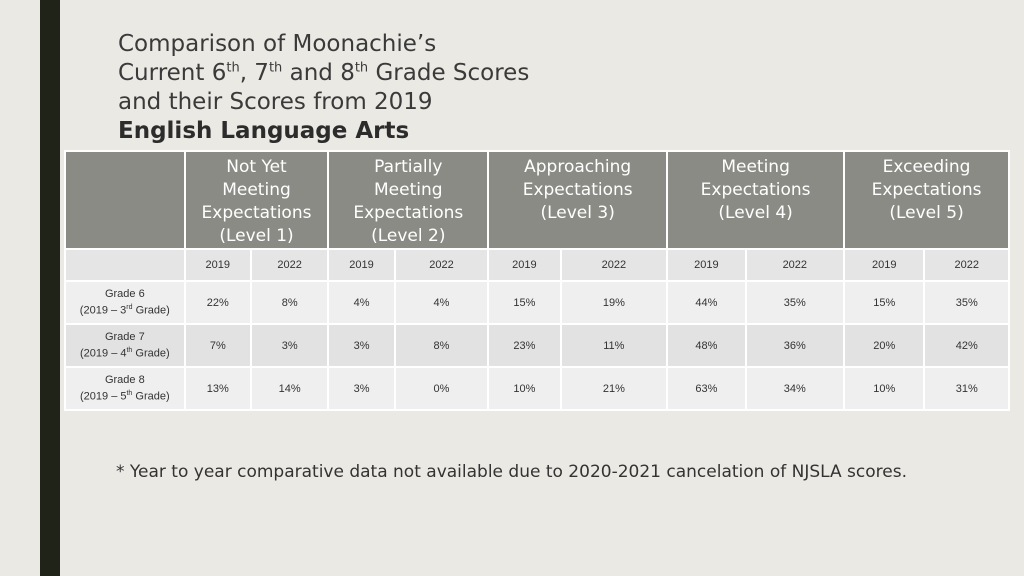 This screenshot has width=1024, height=576. I want to click on score-cell: 23%, so click(524, 345).